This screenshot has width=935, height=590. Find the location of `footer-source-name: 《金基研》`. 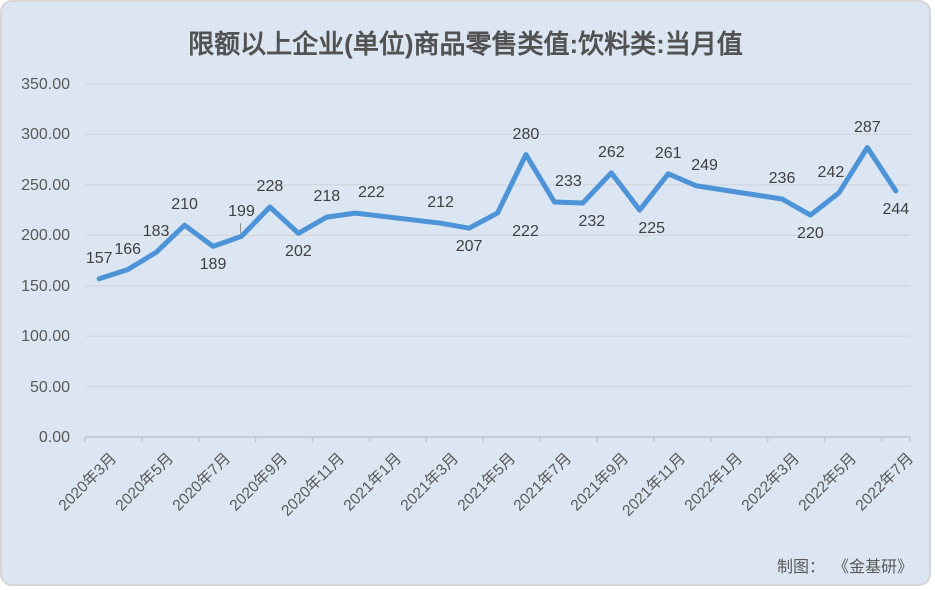

footer-source-name: 《金基研》 is located at coordinates (876, 567).